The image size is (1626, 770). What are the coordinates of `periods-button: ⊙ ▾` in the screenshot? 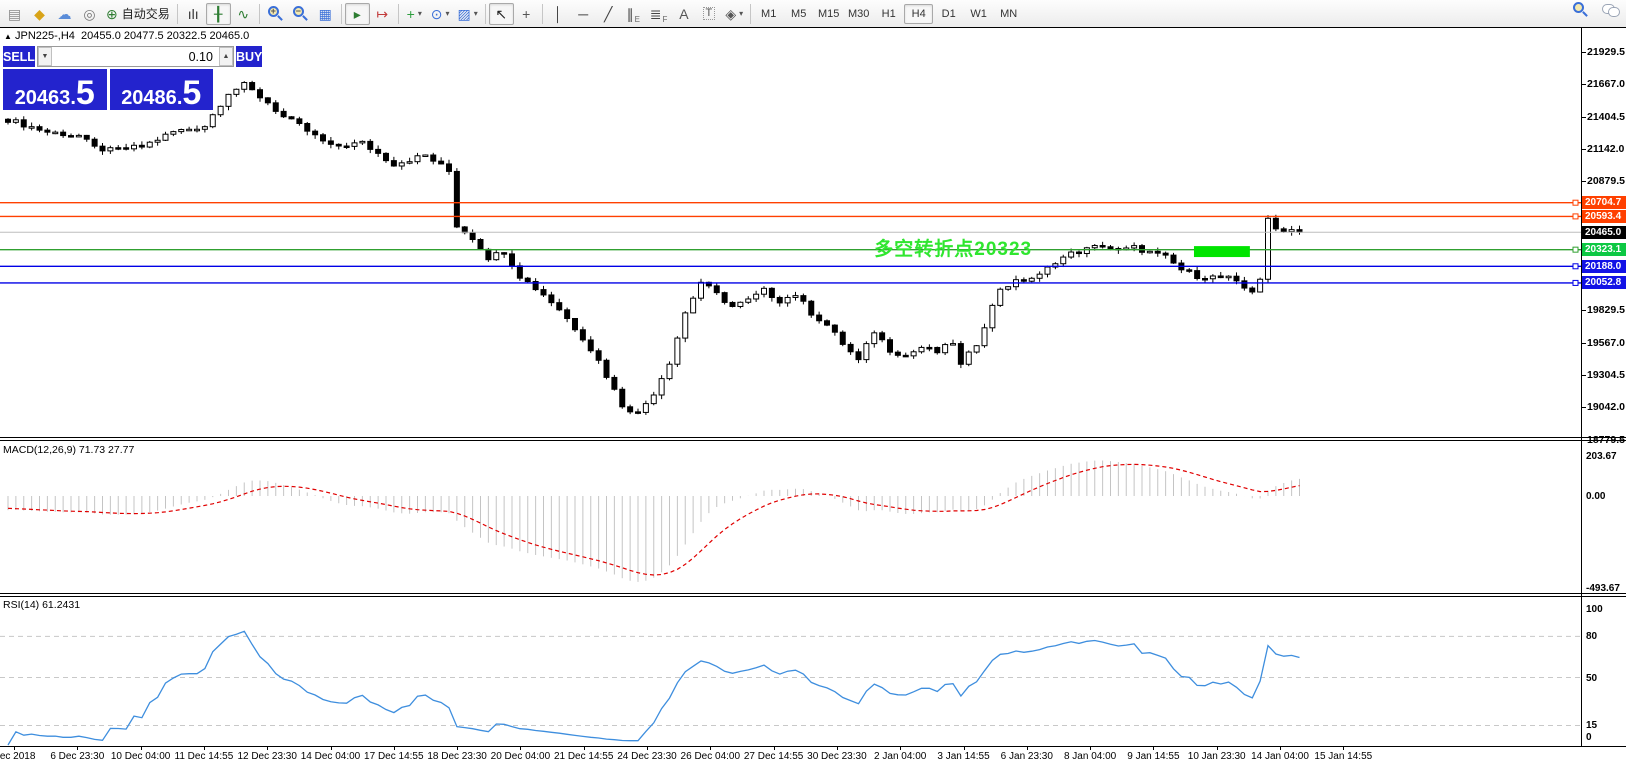 It's located at (440, 14).